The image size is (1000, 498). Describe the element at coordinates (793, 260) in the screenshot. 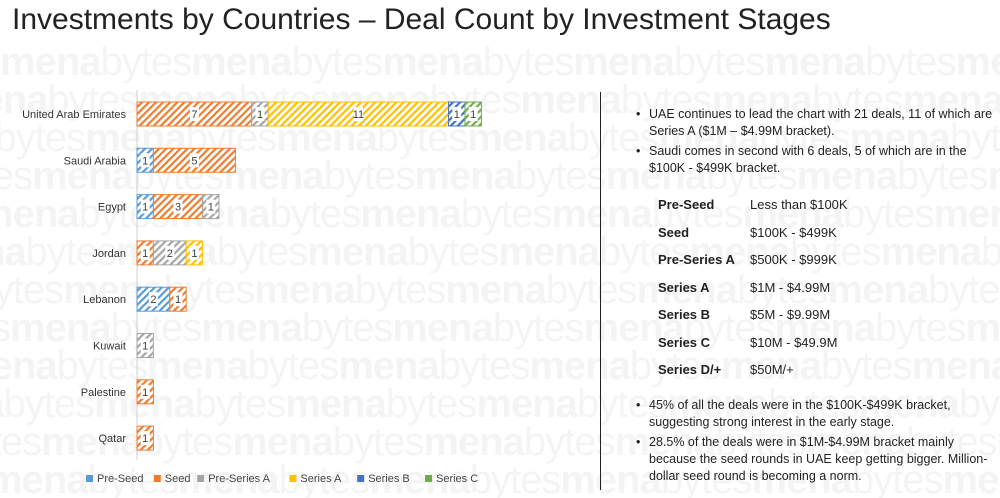

I see `stage-range: $500K - $999K` at that location.